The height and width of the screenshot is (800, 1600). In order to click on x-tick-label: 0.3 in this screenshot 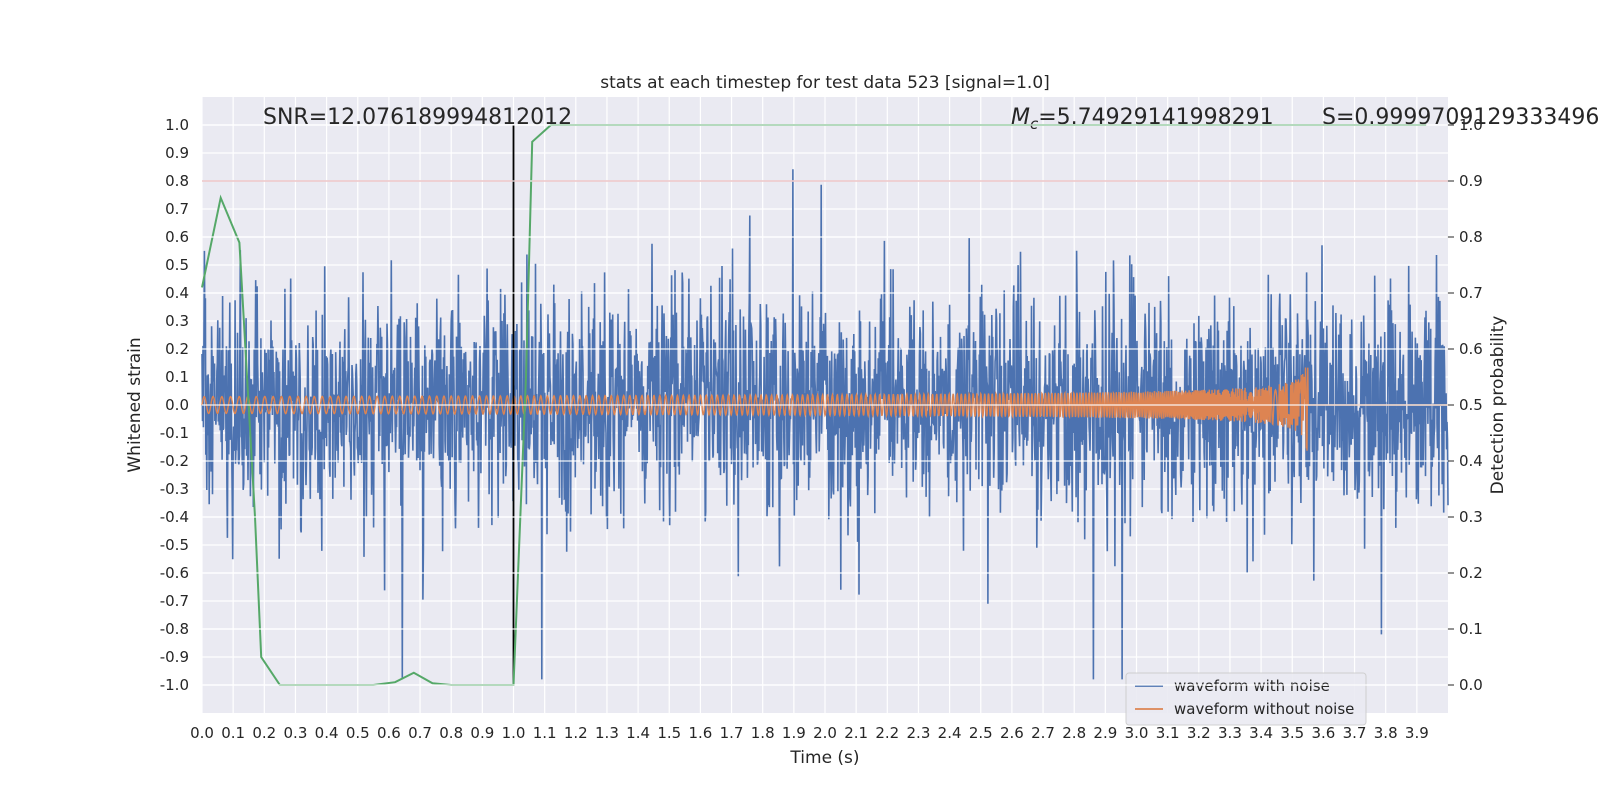, I will do `click(296, 733)`.